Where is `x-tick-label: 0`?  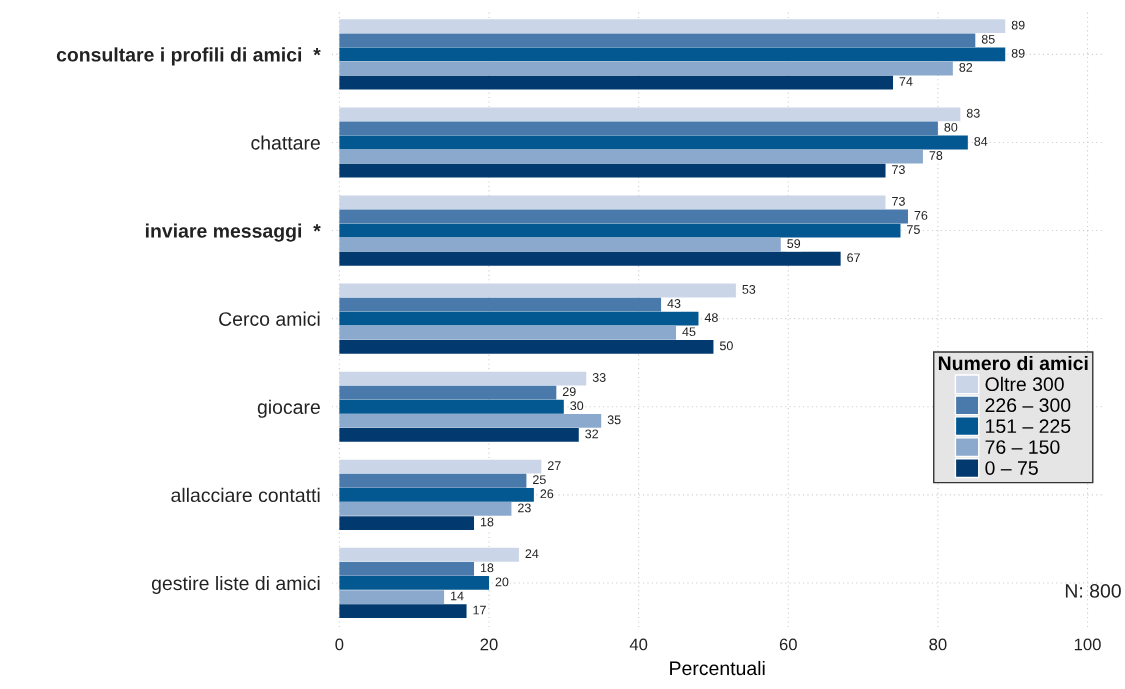 x-tick-label: 0 is located at coordinates (339, 644).